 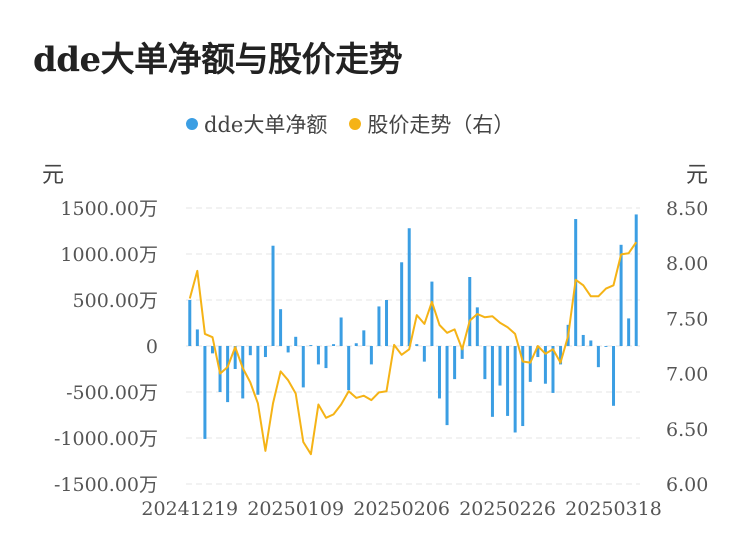 What do you see at coordinates (218, 60) in the screenshot?
I see `chart-title: dde大单净额与股价走势` at bounding box center [218, 60].